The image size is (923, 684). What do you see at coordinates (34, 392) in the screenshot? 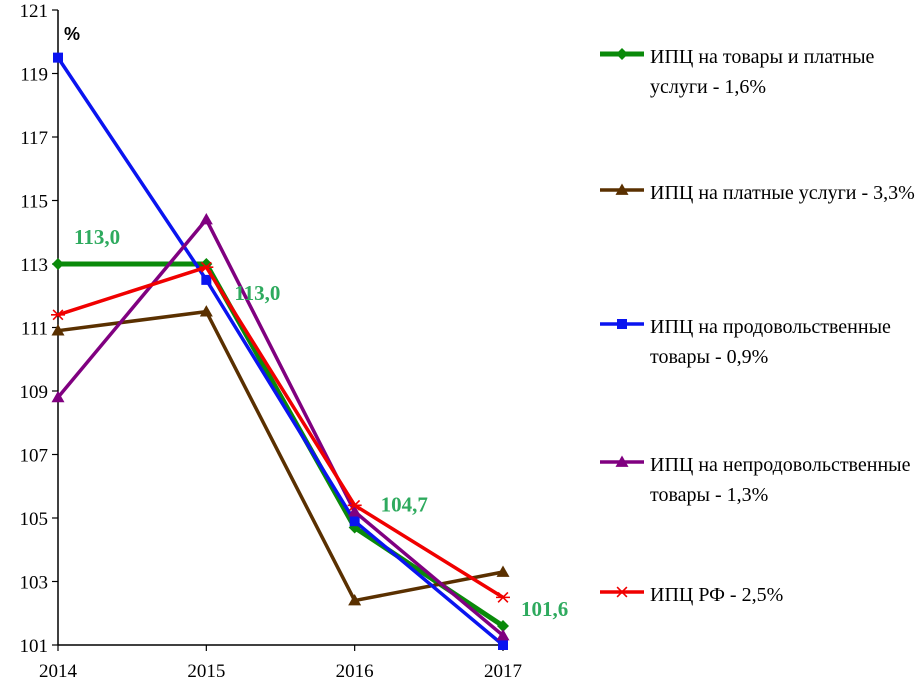
I see `y-tick-label: 109` at bounding box center [34, 392].